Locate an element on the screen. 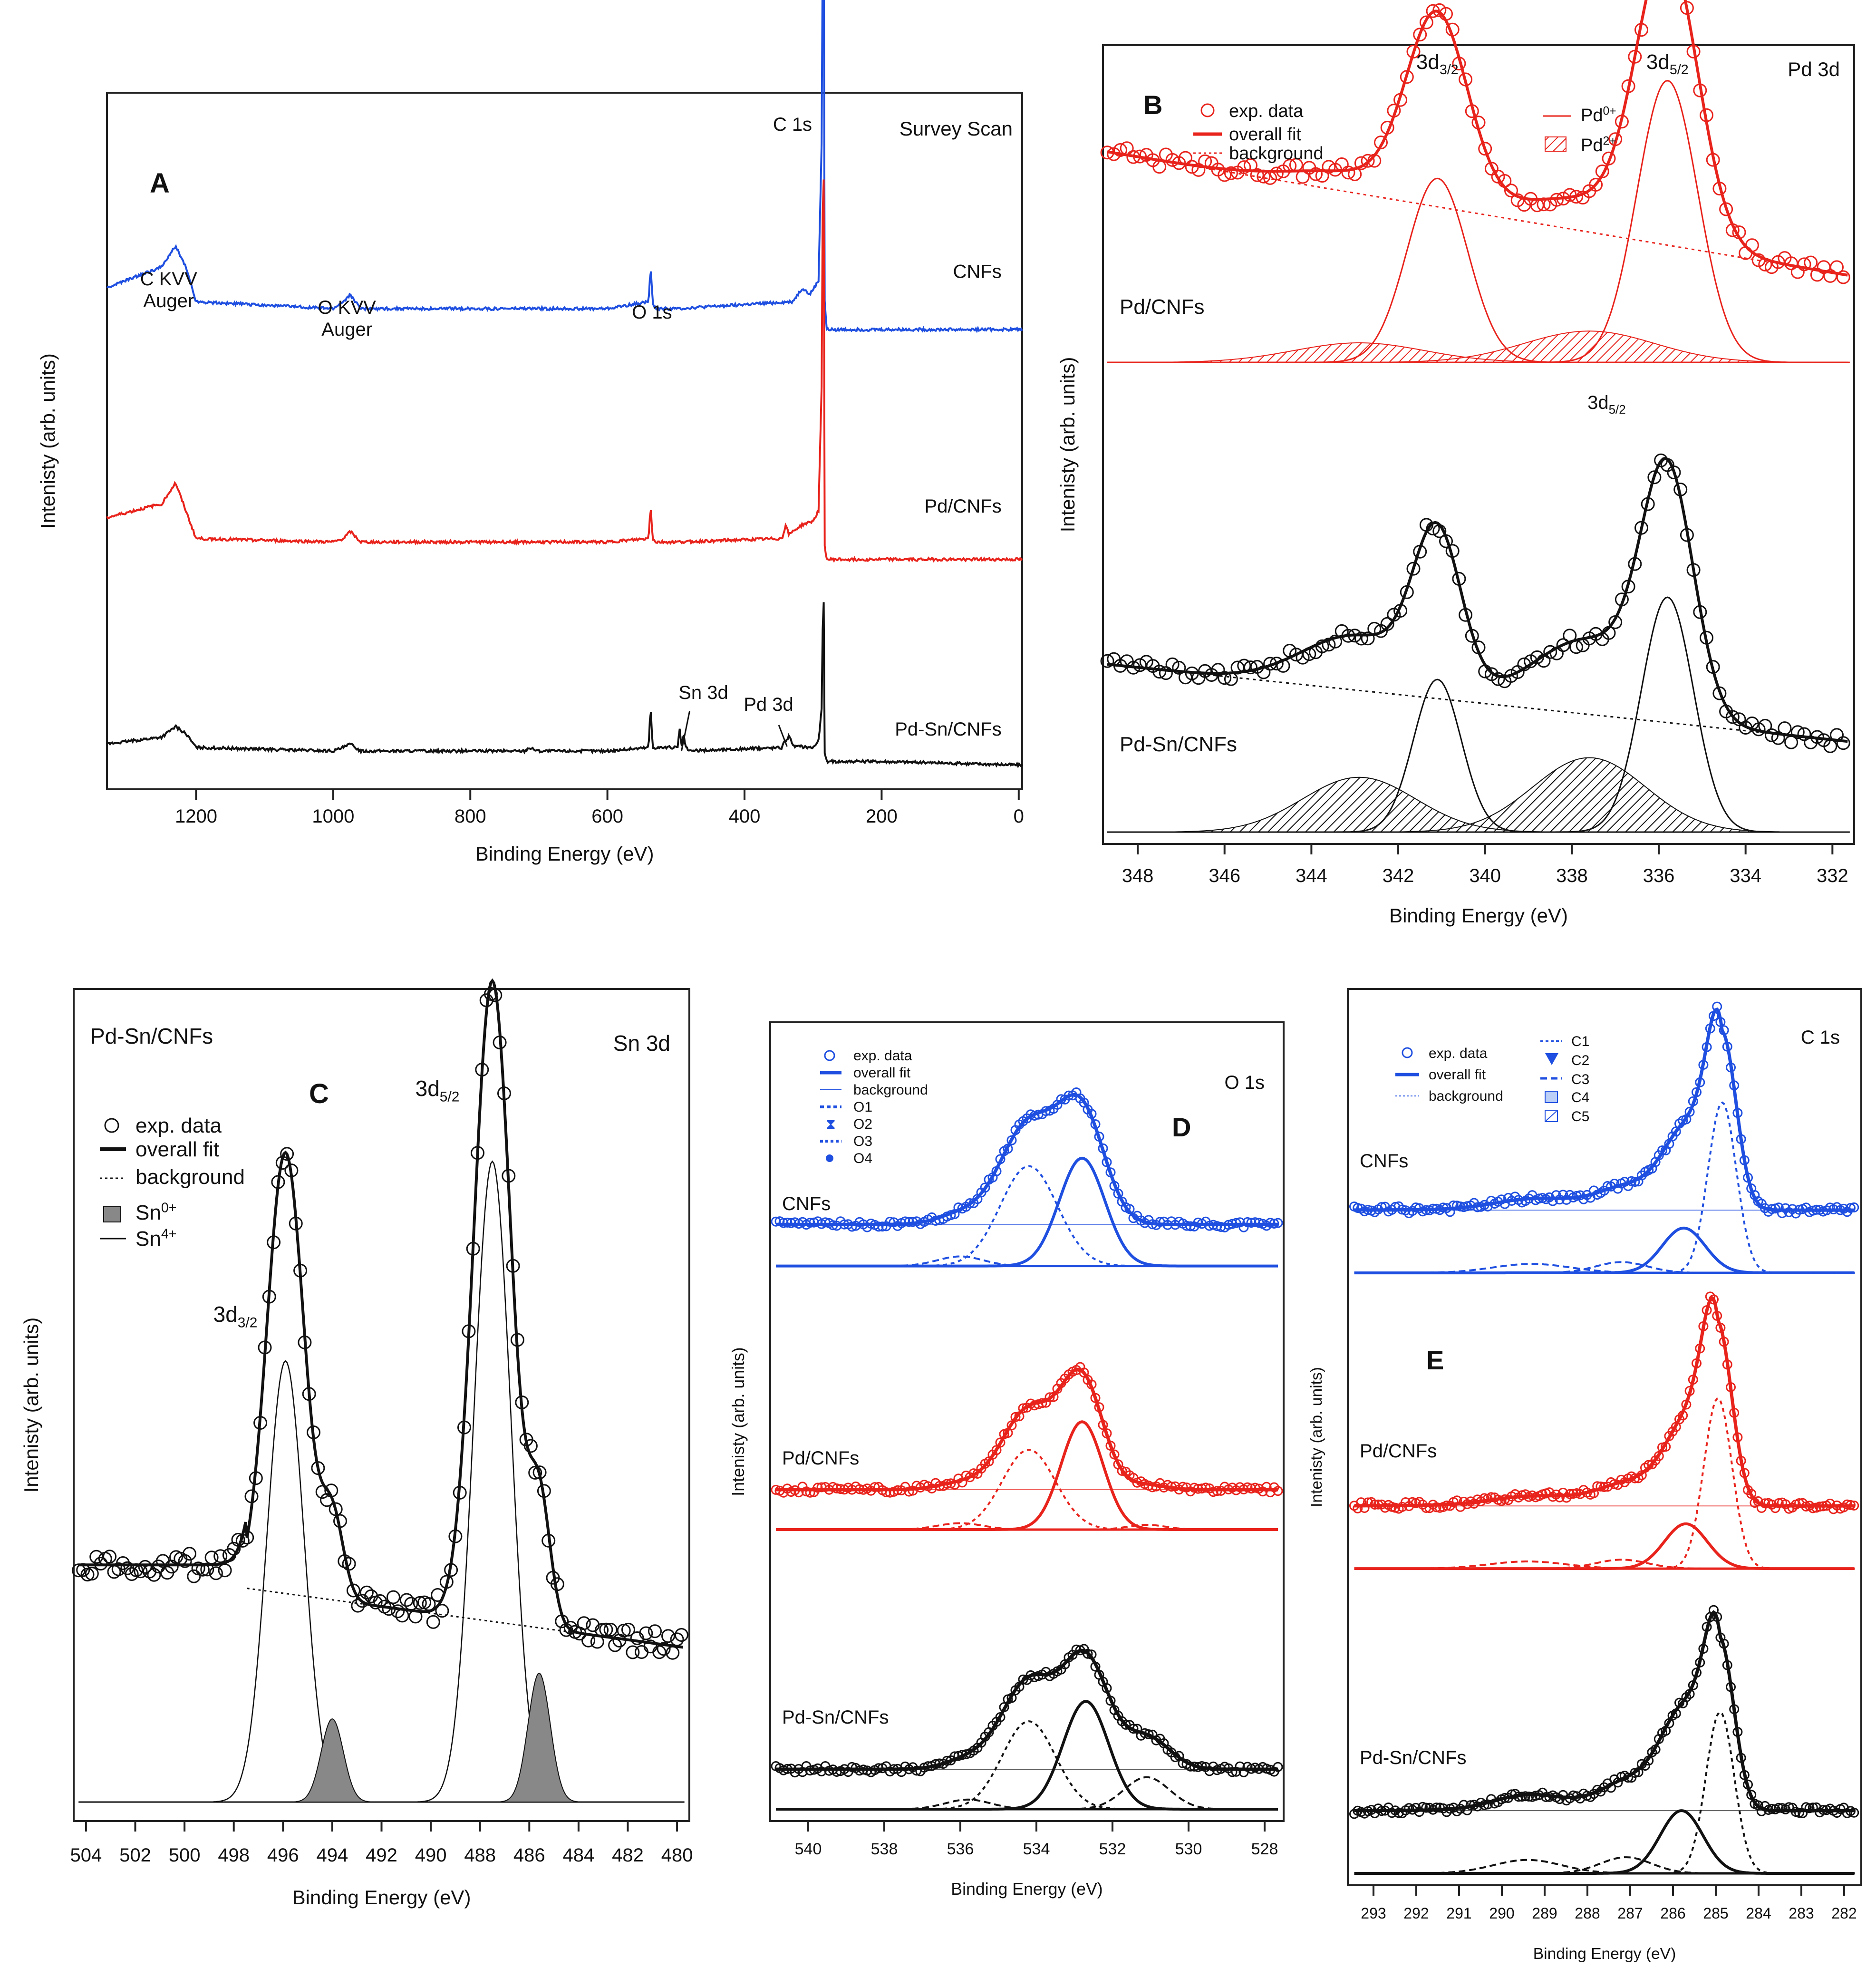 The height and width of the screenshot is (1987, 1876). legend-o2-label: O2 is located at coordinates (862, 1124).